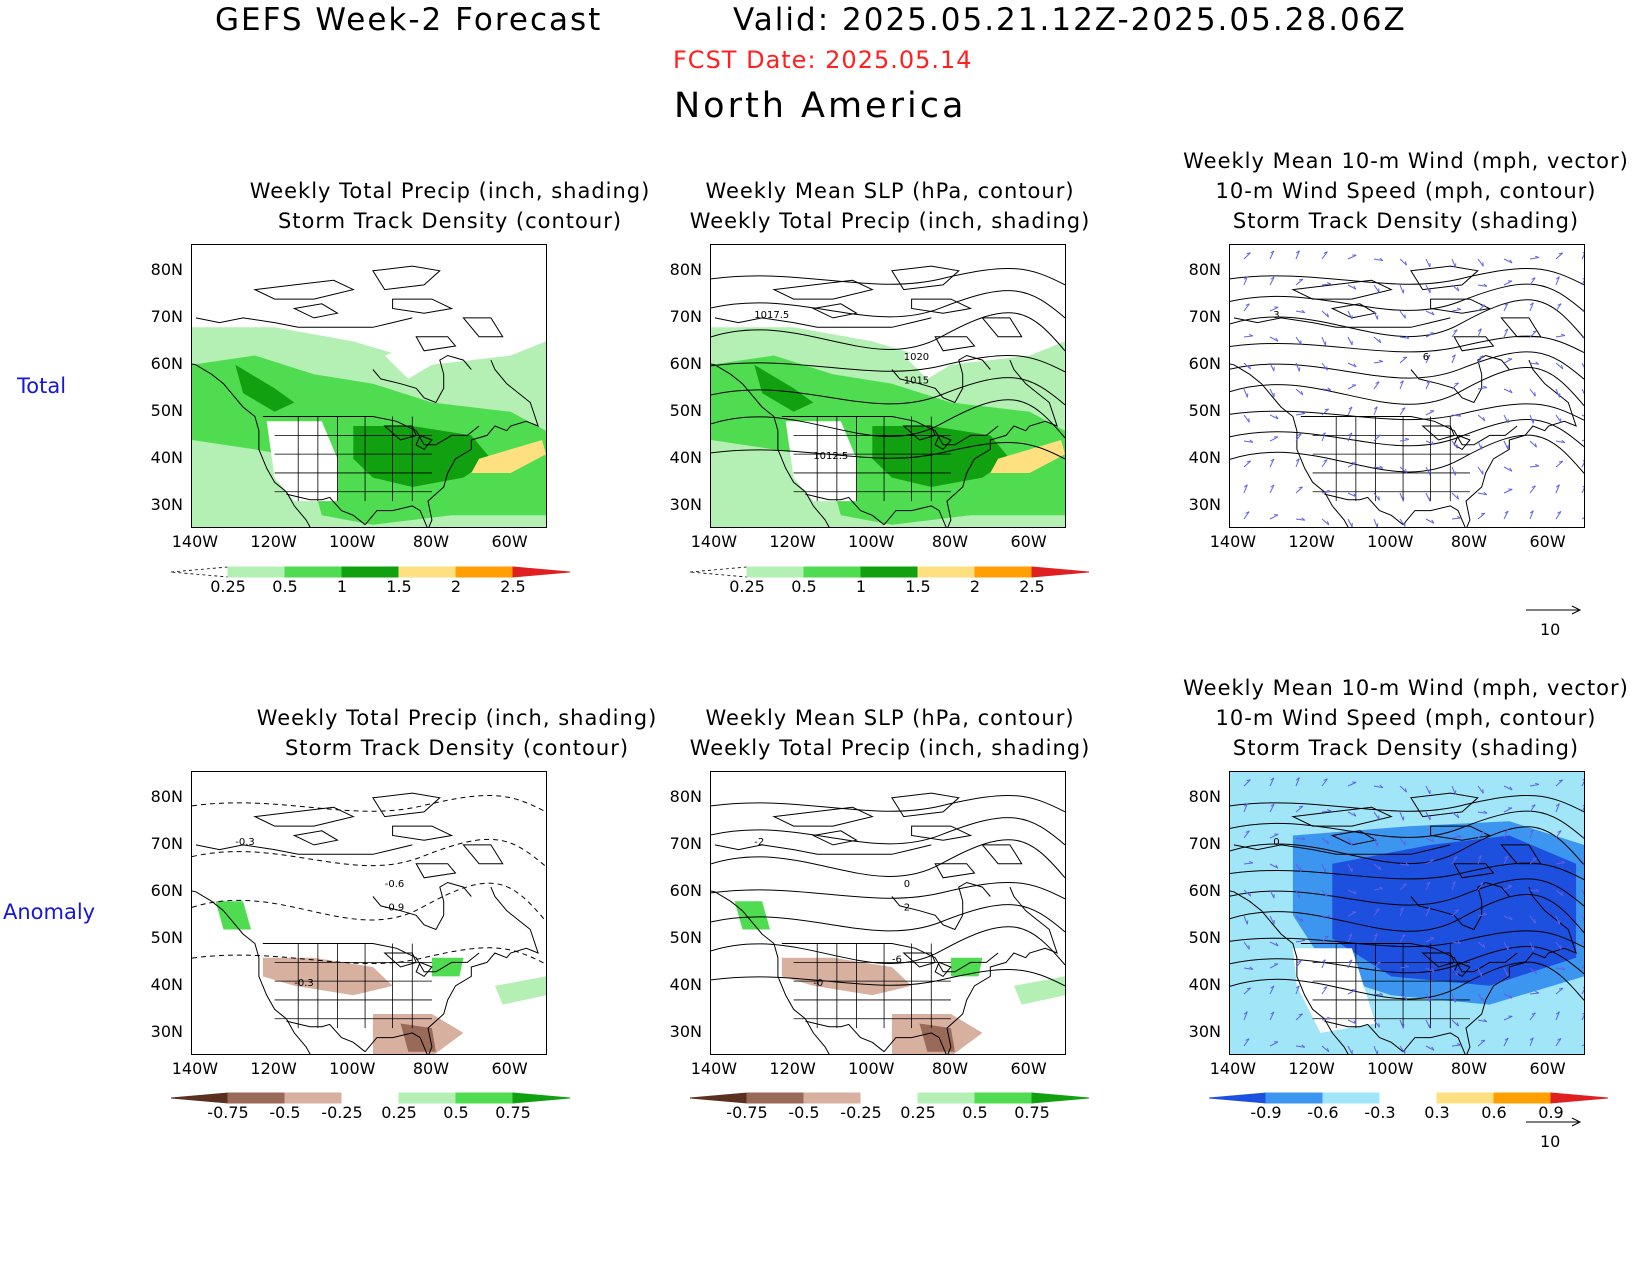 Image resolution: width=1650 pixels, height=1275 pixels. Describe the element at coordinates (950, 1068) in the screenshot. I see `p5-lon-tick: 80W` at that location.